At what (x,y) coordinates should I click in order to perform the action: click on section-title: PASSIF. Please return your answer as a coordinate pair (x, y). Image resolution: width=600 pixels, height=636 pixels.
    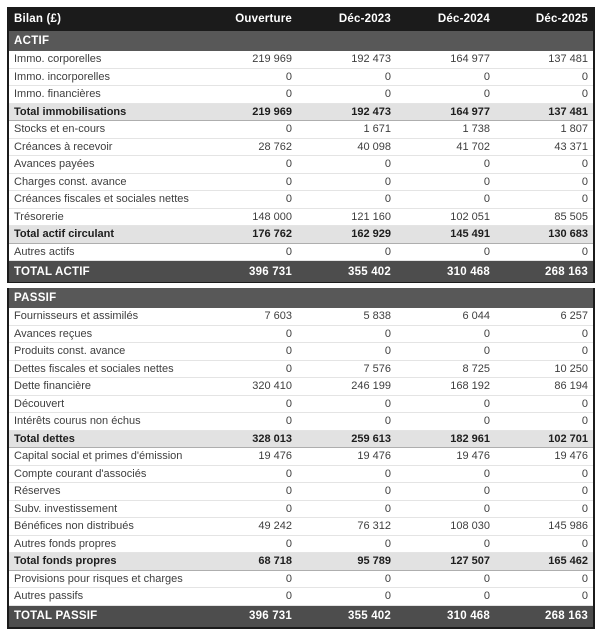
    Looking at the image, I should click on (301, 298).